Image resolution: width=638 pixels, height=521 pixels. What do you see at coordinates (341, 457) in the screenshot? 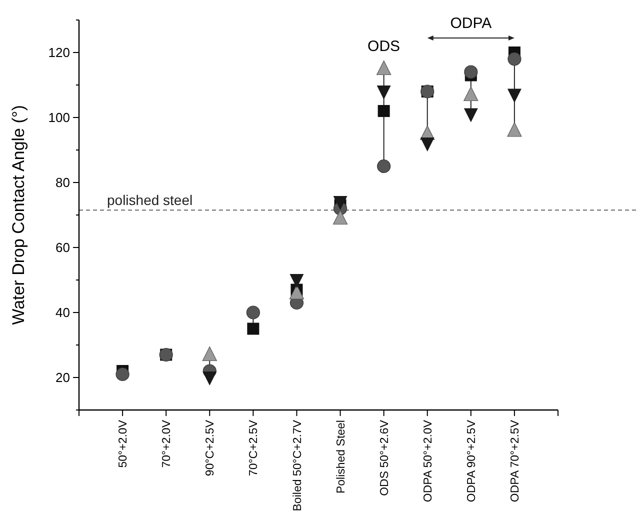
I see `x-tick-label: Polished Steel` at bounding box center [341, 457].